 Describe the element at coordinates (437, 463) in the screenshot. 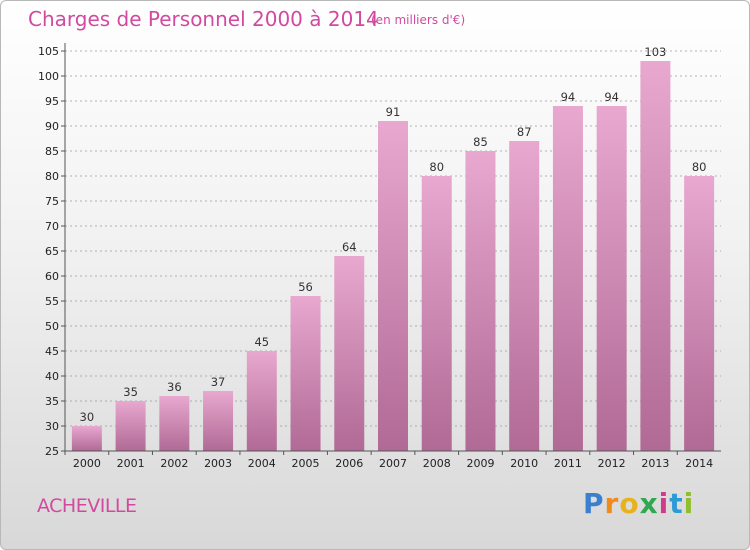

I see `x-tick-label: 2008` at that location.